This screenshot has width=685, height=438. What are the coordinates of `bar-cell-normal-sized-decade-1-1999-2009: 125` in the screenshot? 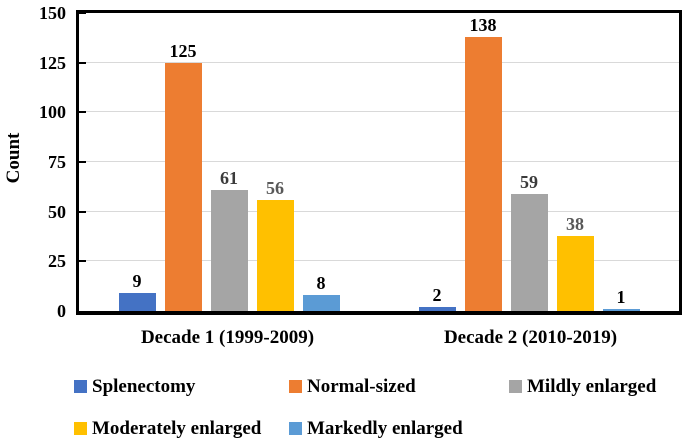 It's located at (183, 176).